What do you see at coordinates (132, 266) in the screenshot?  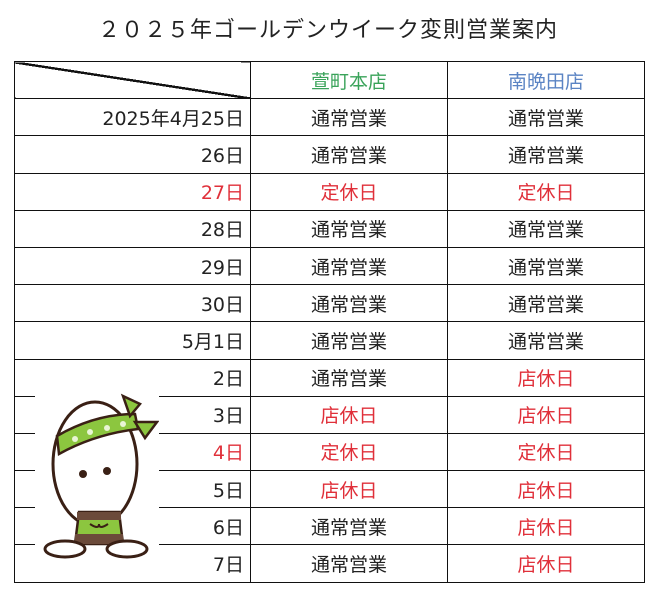 I see `date-cell: 29日` at bounding box center [132, 266].